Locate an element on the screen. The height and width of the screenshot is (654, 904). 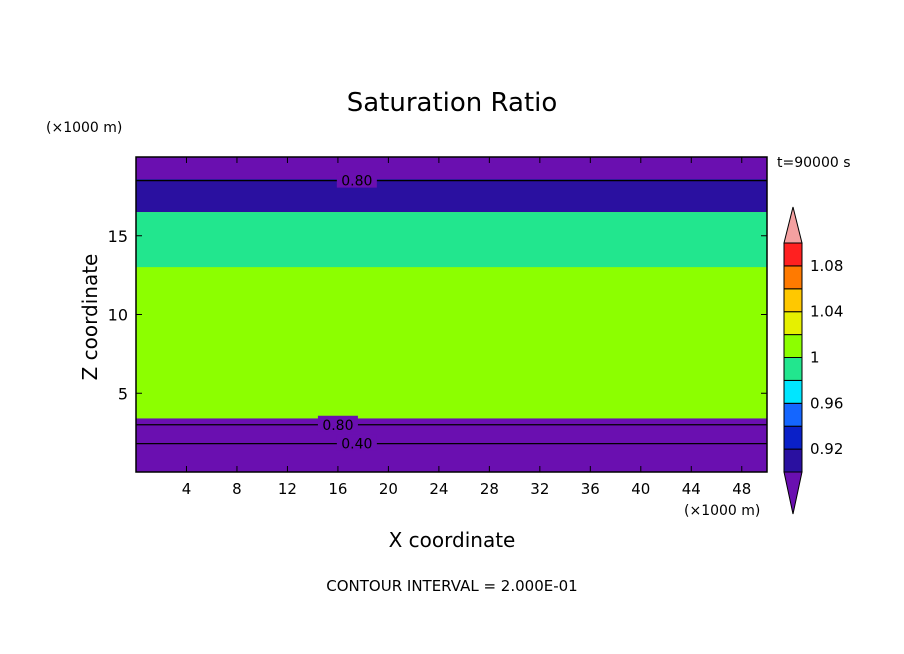
time-label: t=90000 s is located at coordinates (814, 163).